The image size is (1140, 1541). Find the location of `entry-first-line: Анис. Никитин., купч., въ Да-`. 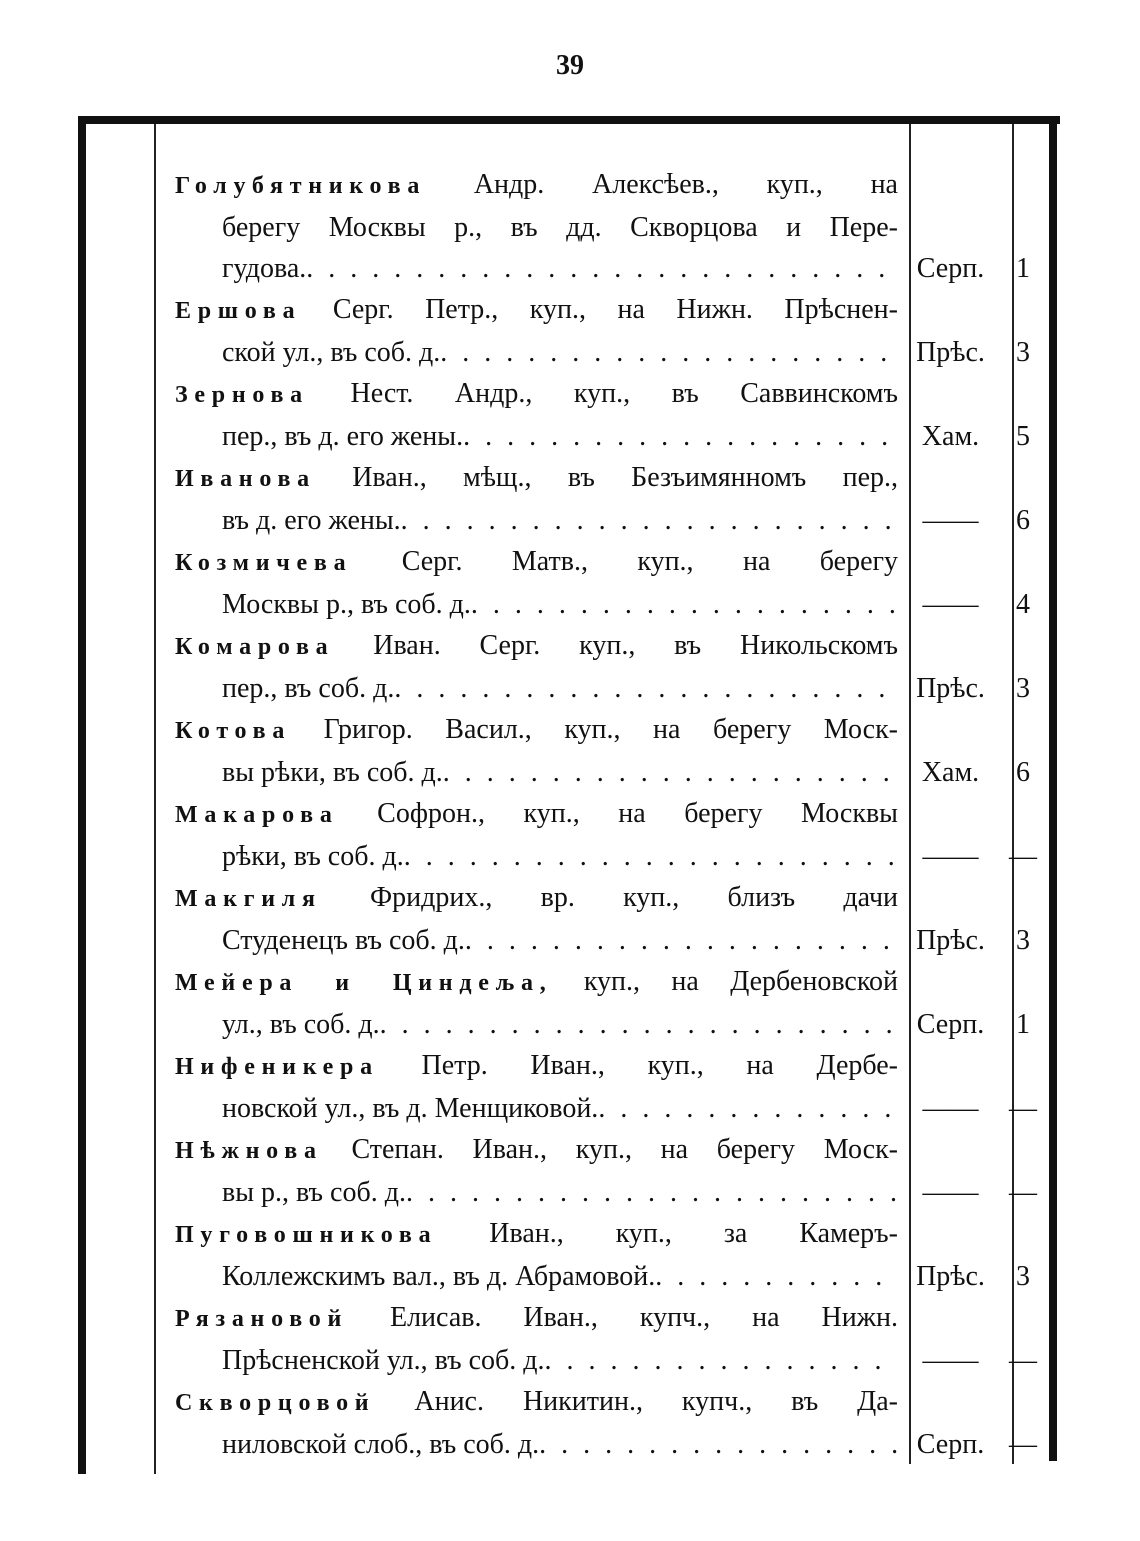

entry-first-line: Анис. Никитин., купч., въ Да- is located at coordinates (656, 1401).